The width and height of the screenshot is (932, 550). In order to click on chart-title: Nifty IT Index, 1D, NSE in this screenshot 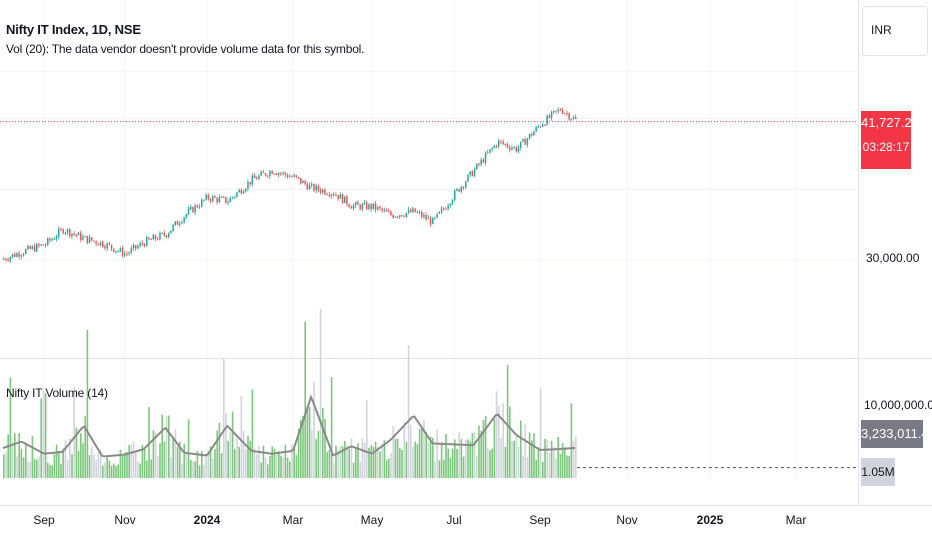, I will do `click(73, 29)`.